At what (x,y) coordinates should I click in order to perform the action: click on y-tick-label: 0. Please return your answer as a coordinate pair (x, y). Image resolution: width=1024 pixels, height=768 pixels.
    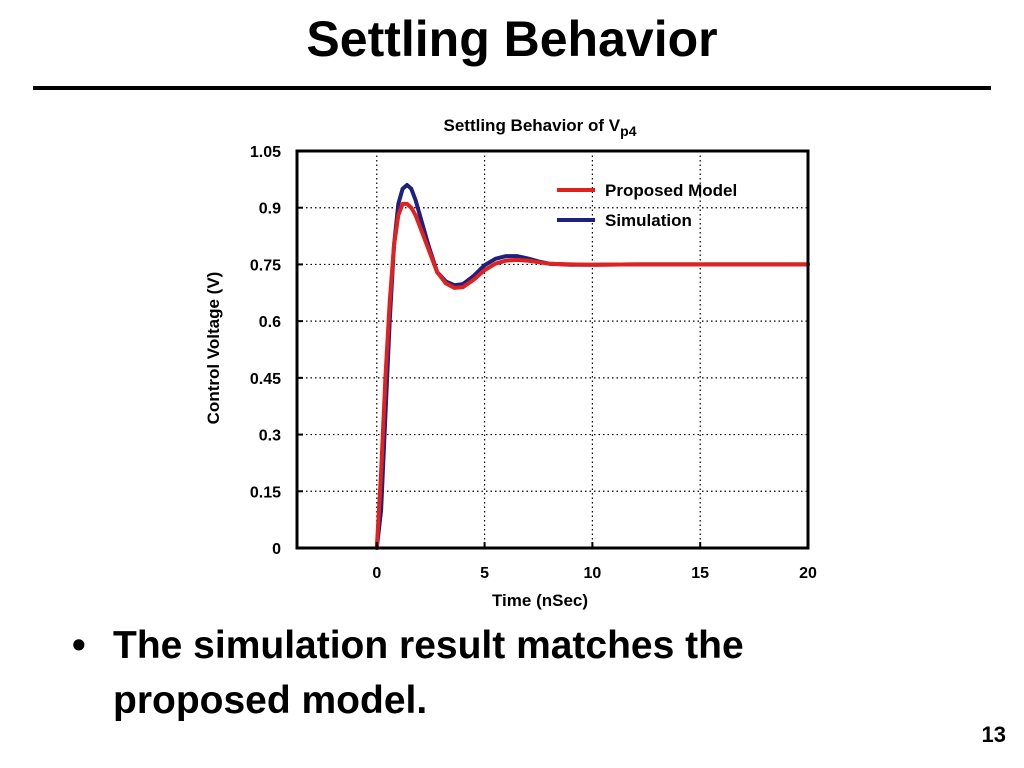
    Looking at the image, I should click on (276, 549).